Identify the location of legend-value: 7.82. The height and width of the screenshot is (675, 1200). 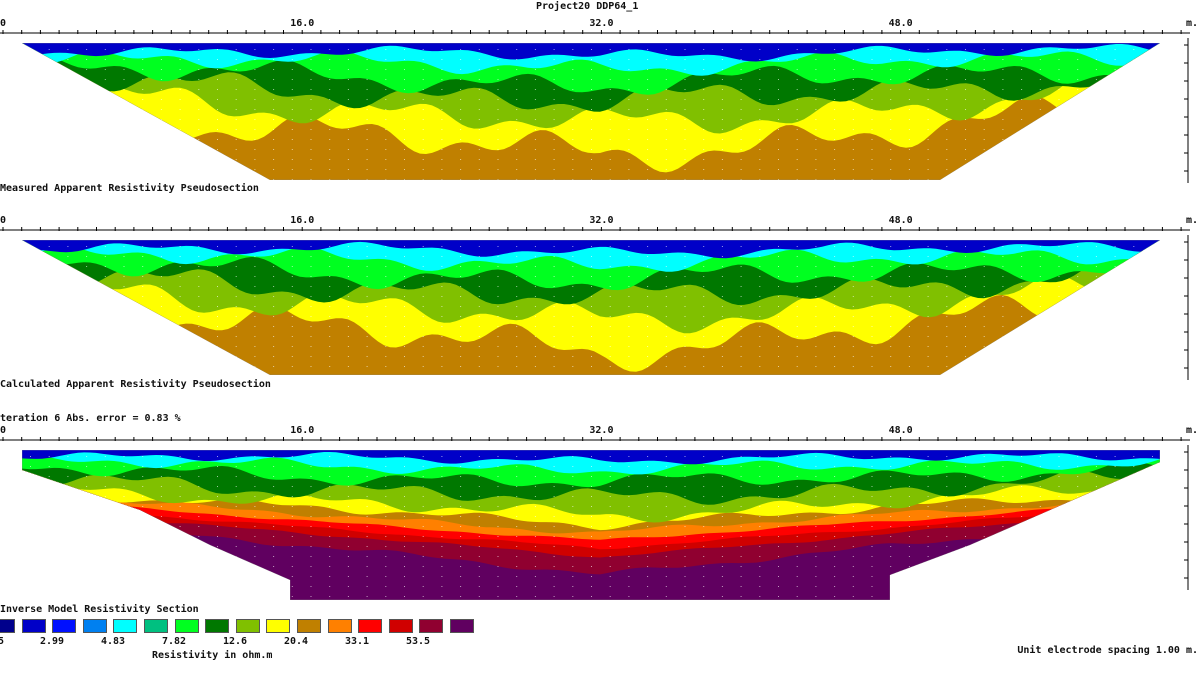
(174, 641).